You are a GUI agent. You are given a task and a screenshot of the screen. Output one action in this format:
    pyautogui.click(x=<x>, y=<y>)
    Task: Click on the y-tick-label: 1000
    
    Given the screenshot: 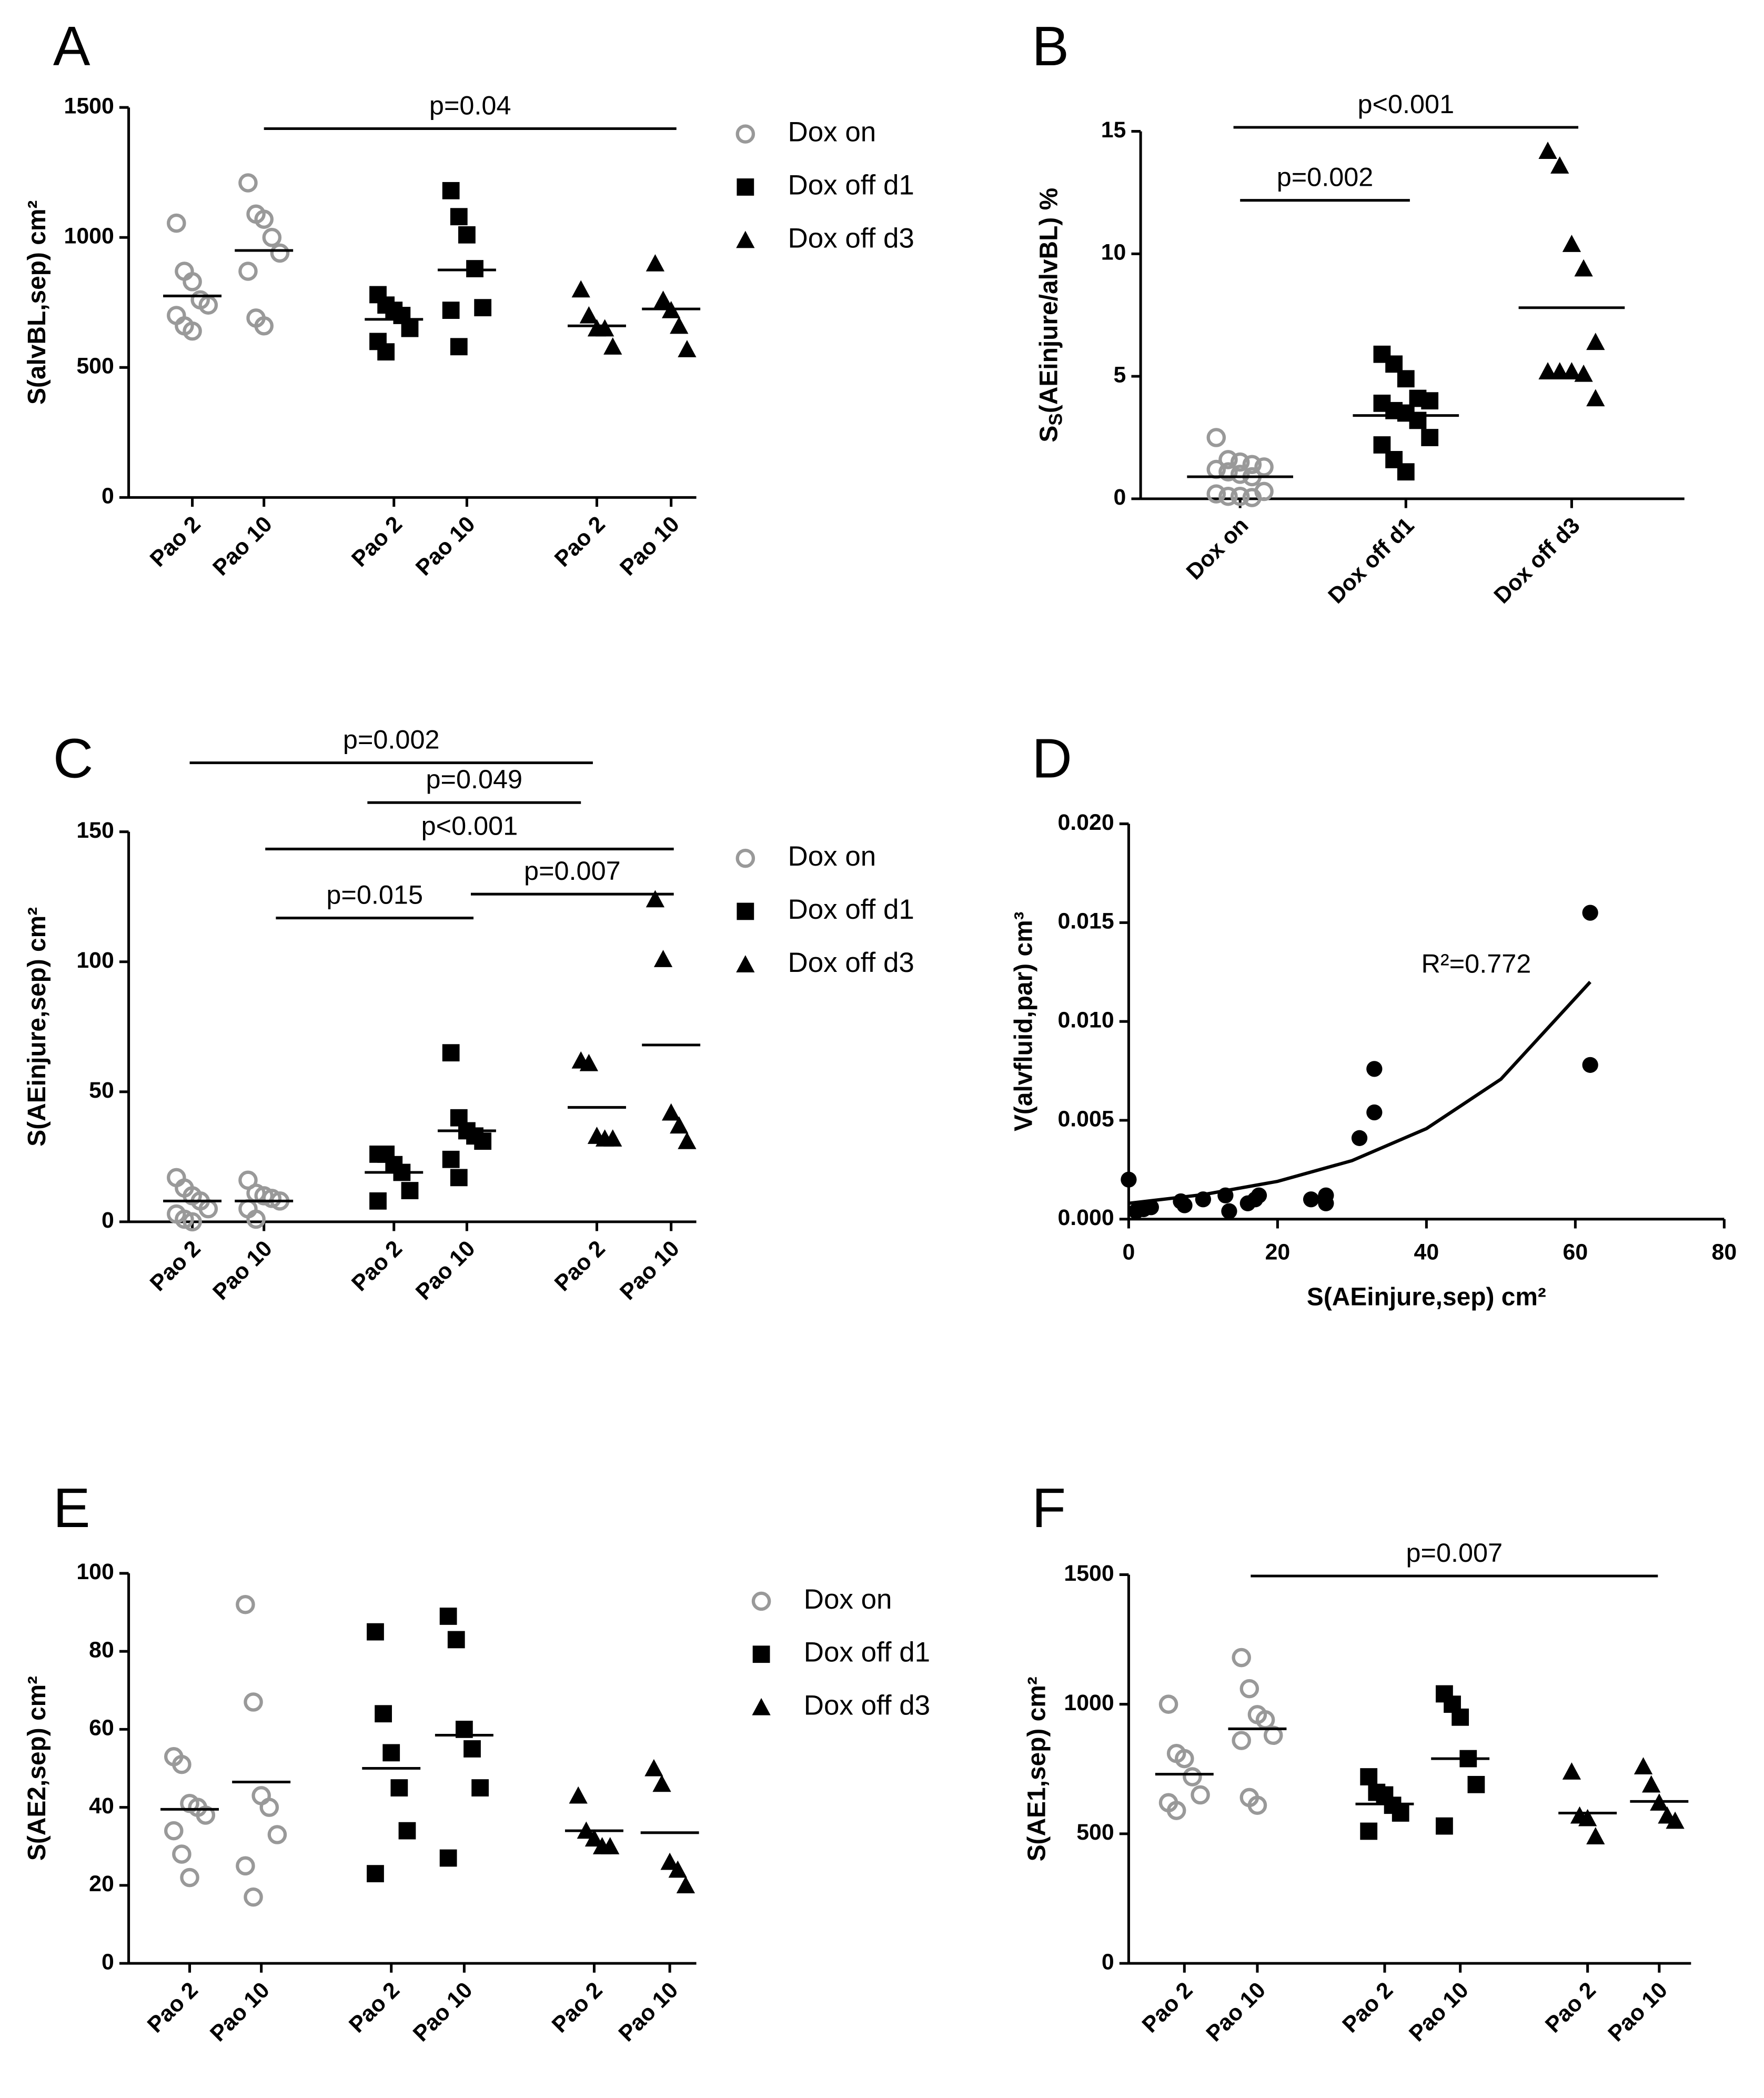 What is the action you would take?
    pyautogui.click(x=1089, y=1703)
    